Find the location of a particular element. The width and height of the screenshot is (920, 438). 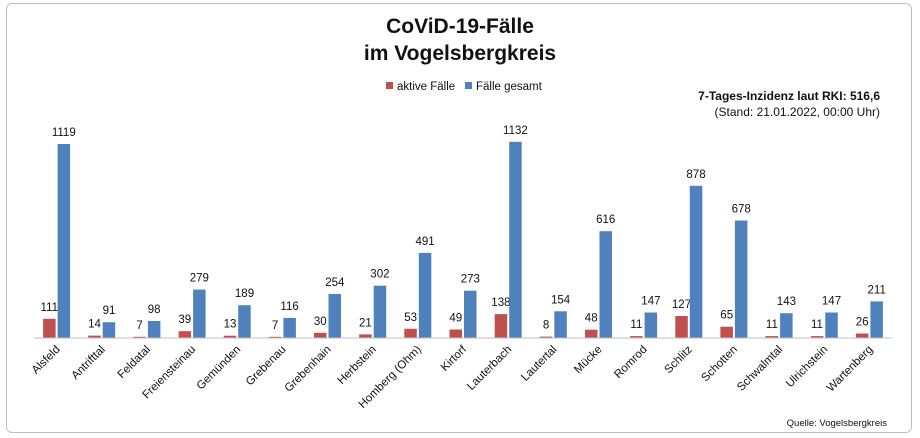

x-tick-label-14: Romrod is located at coordinates (630, 362).